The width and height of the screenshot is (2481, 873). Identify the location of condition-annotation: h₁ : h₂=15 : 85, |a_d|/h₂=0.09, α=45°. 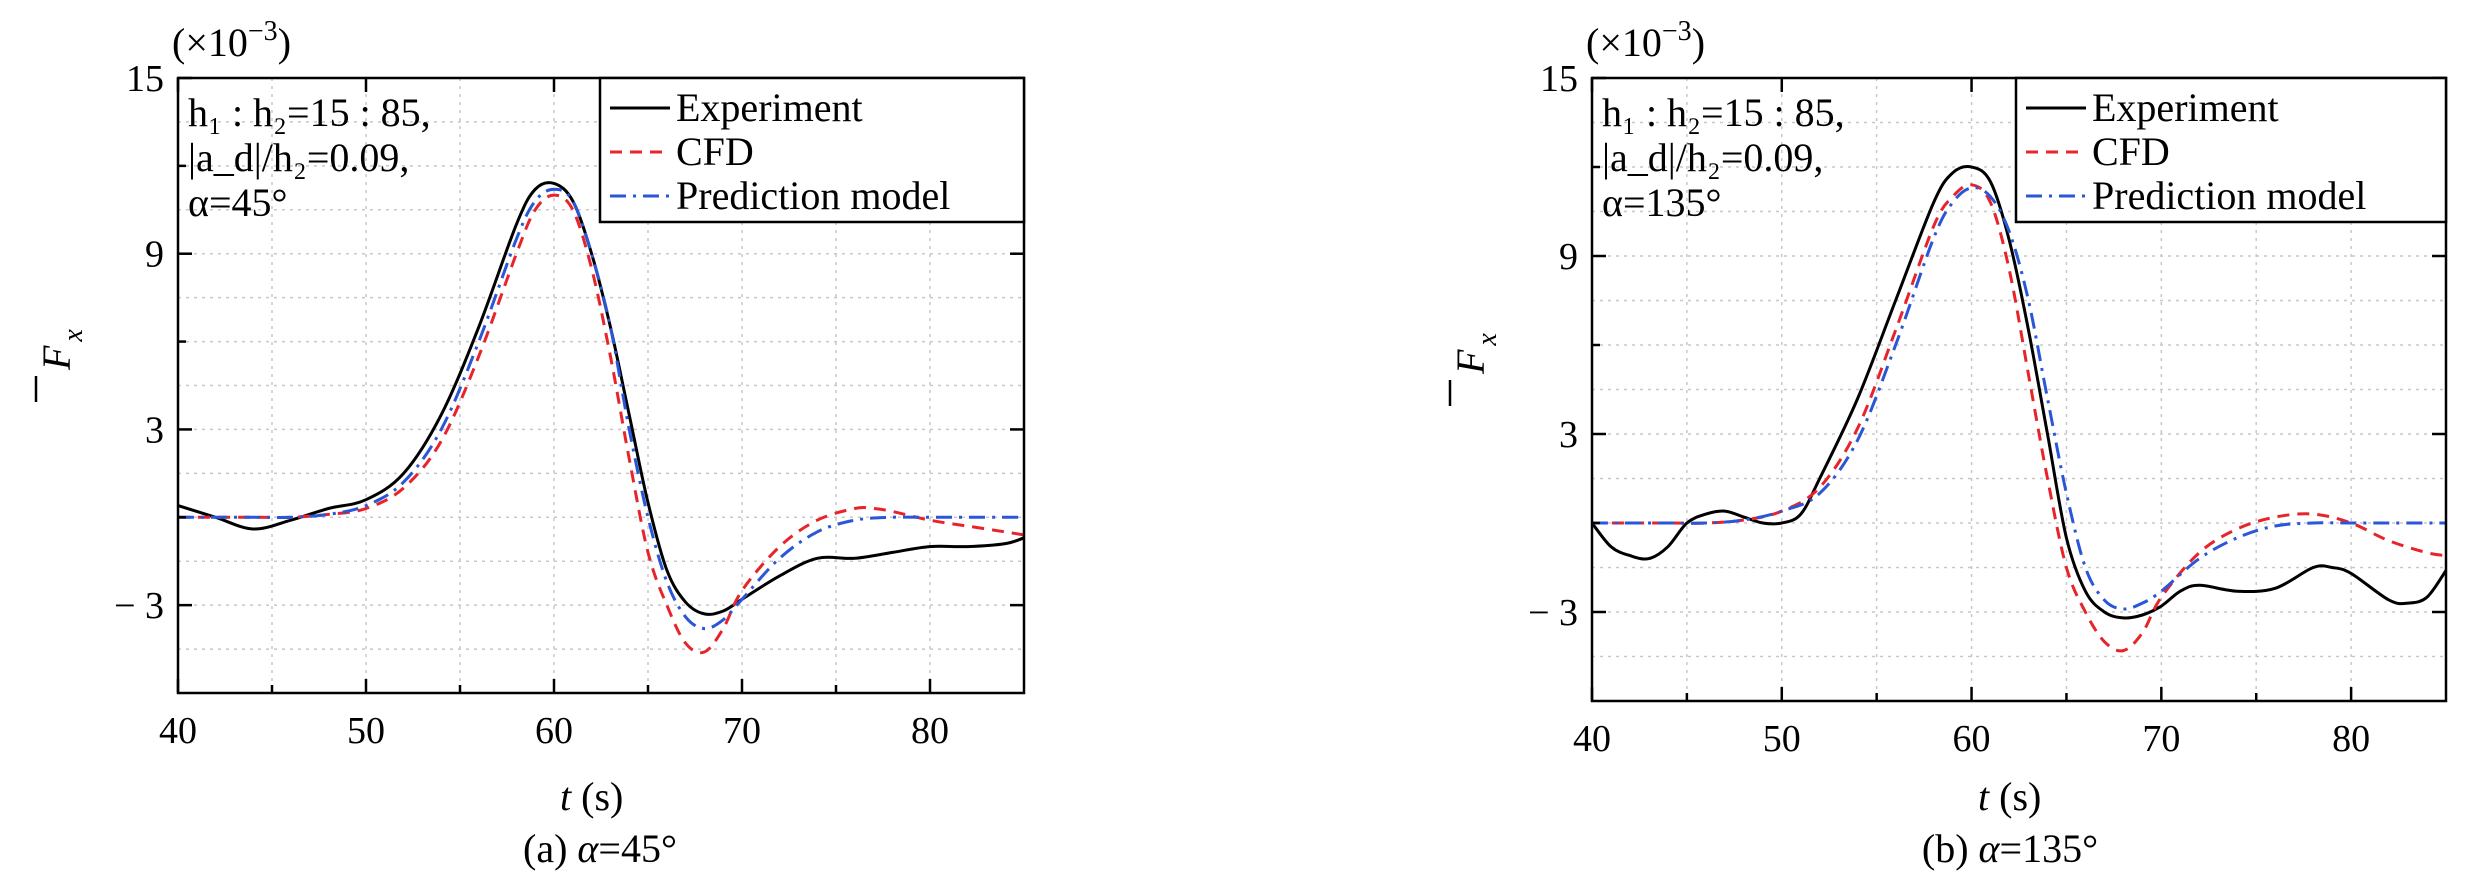
(309, 157).